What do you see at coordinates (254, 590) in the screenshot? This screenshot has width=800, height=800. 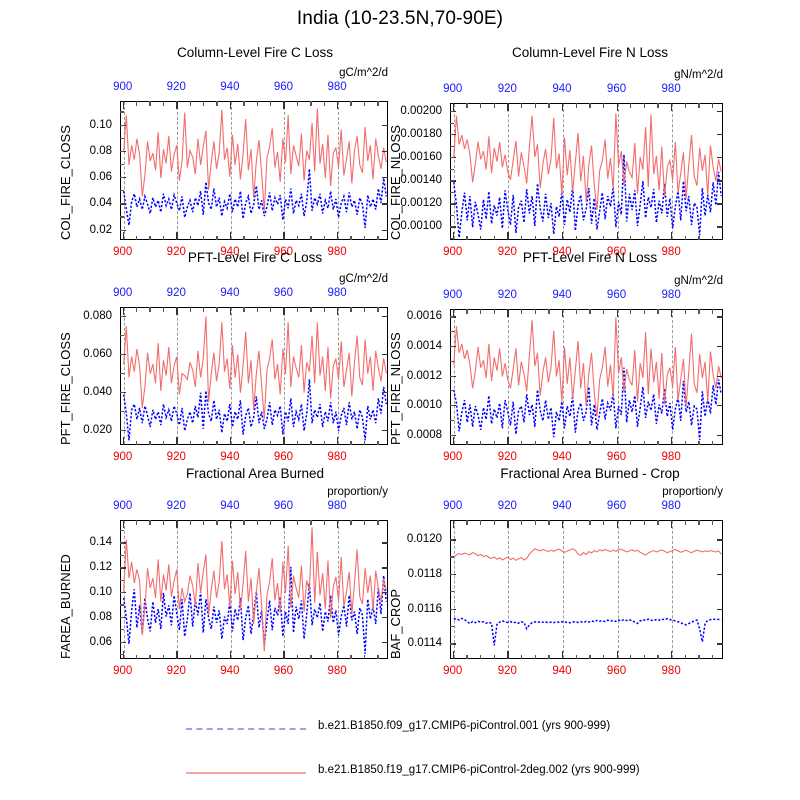 I see `series-layer` at bounding box center [254, 590].